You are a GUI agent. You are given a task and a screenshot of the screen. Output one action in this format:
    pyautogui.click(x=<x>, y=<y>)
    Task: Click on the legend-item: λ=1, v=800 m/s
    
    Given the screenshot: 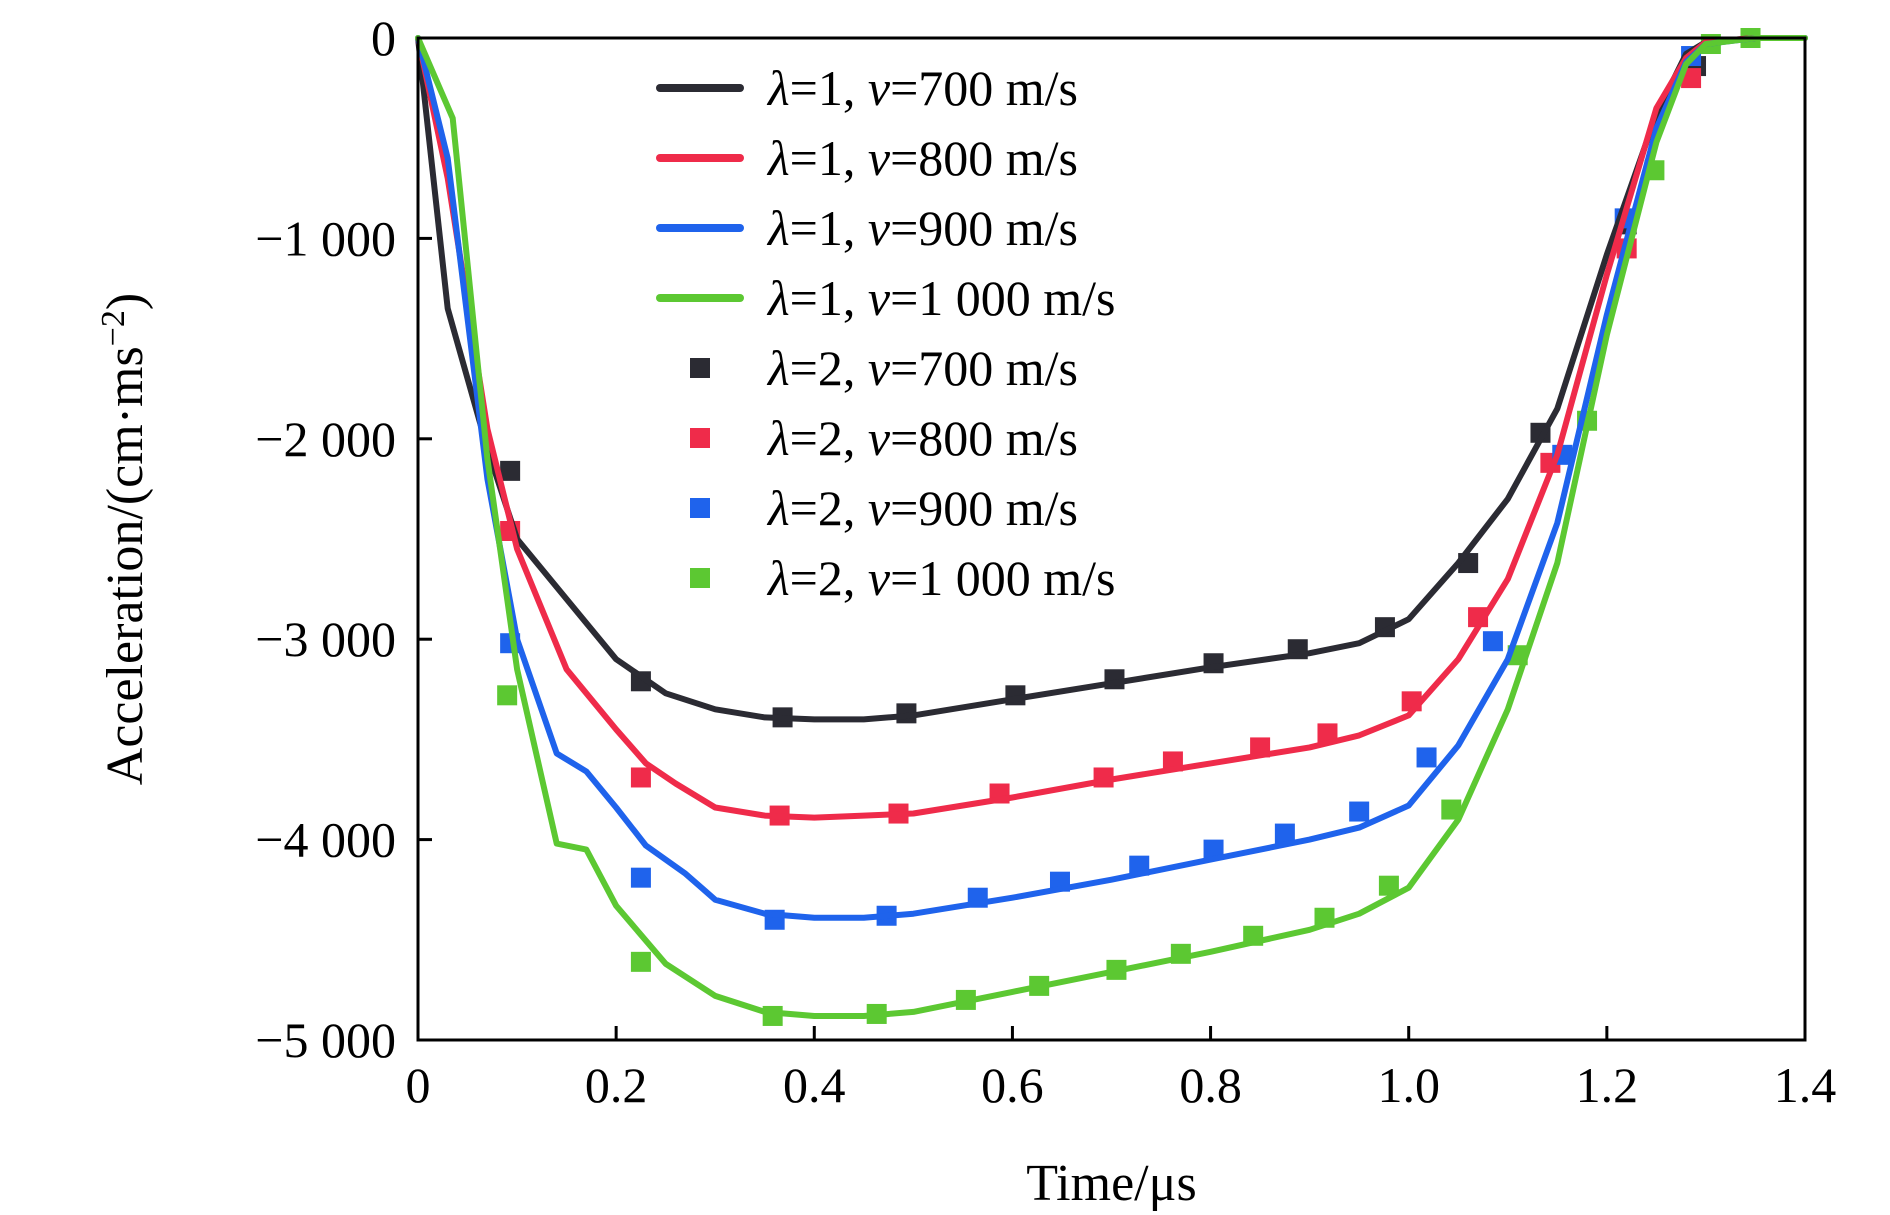 What is the action you would take?
    pyautogui.click(x=867, y=158)
    